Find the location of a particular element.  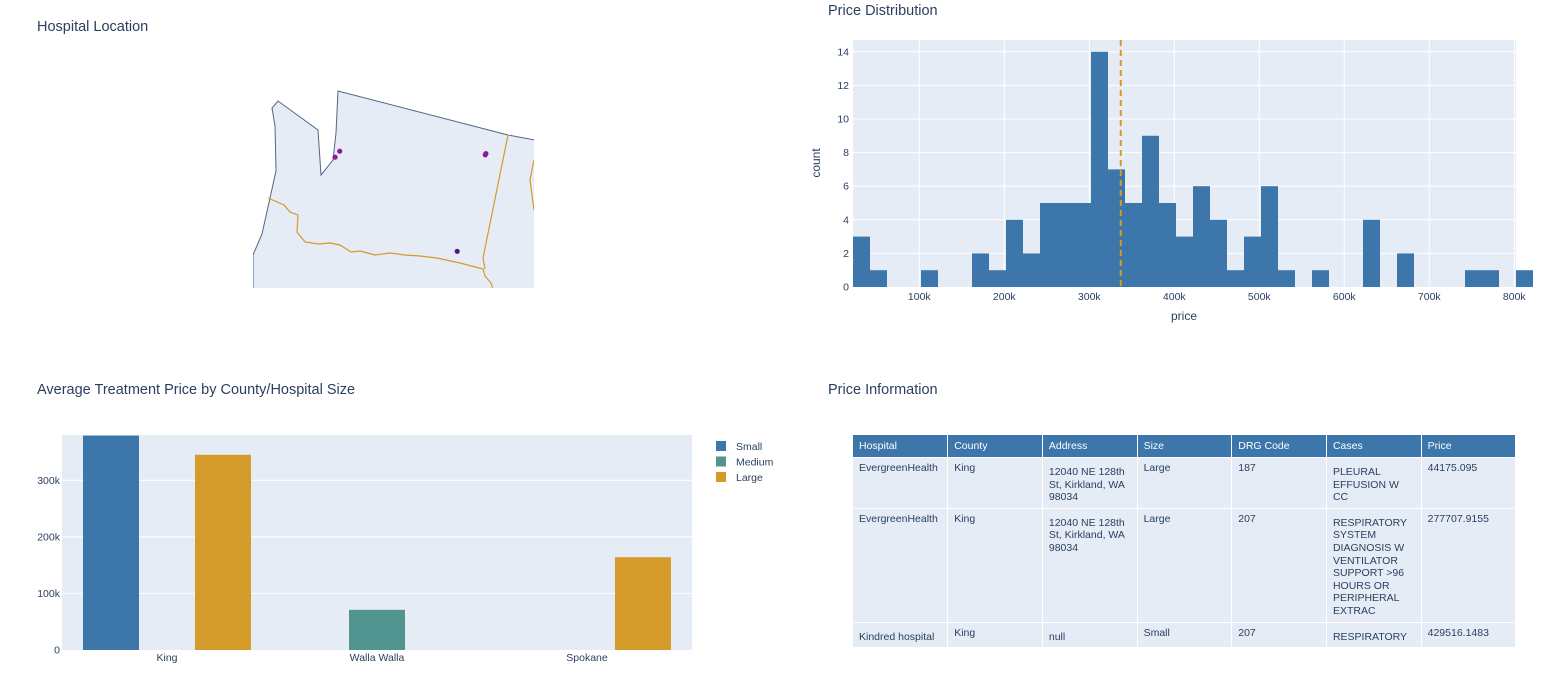

map-geo-layer is located at coordinates (393, 189).